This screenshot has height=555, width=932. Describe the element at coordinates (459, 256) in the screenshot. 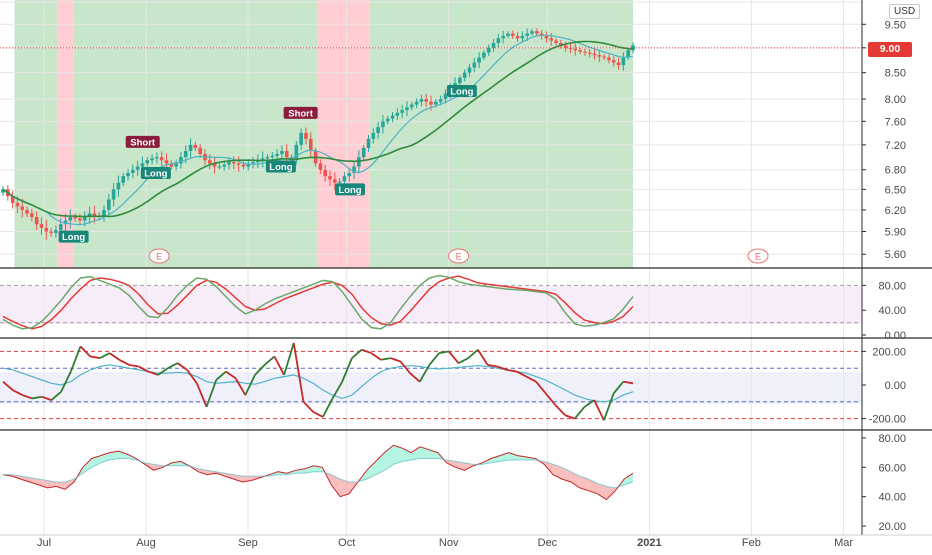

I see `earnings-marker: E` at that location.